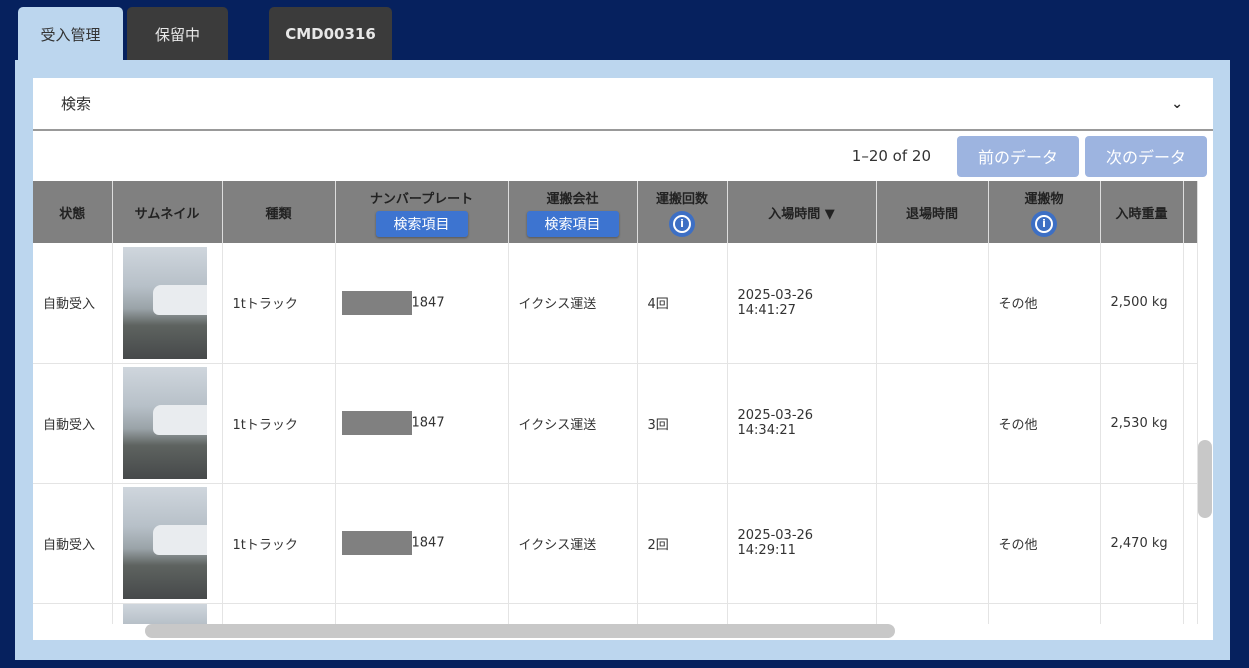 Image resolution: width=1249 pixels, height=668 pixels. I want to click on col-plate: ナンバープレート検索項目, so click(422, 212).